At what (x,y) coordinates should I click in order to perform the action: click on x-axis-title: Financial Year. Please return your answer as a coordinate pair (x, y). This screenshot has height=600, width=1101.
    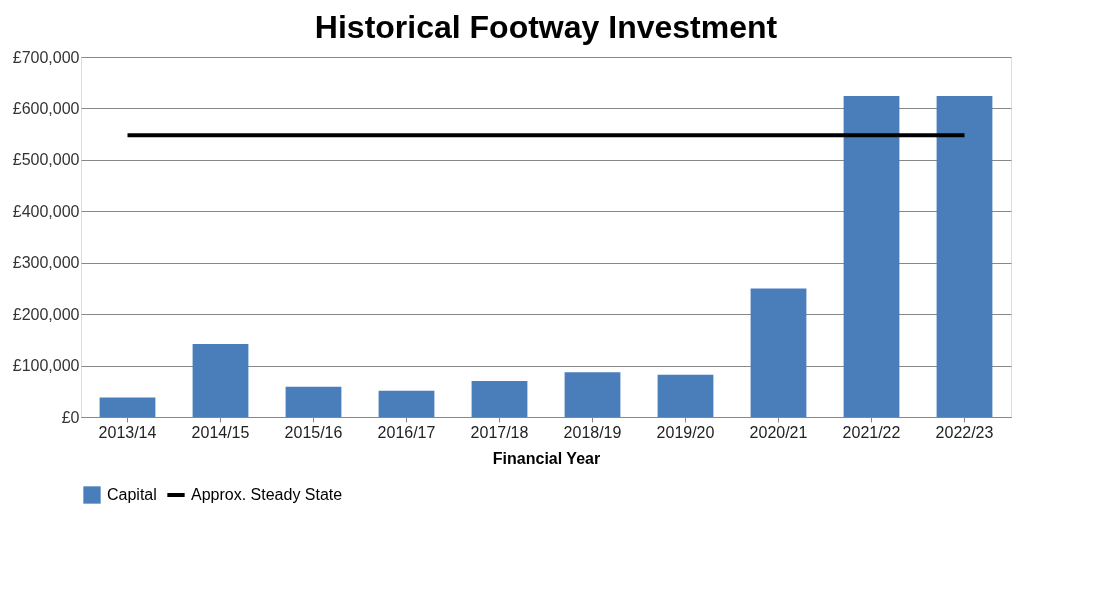
    Looking at the image, I should click on (546, 458).